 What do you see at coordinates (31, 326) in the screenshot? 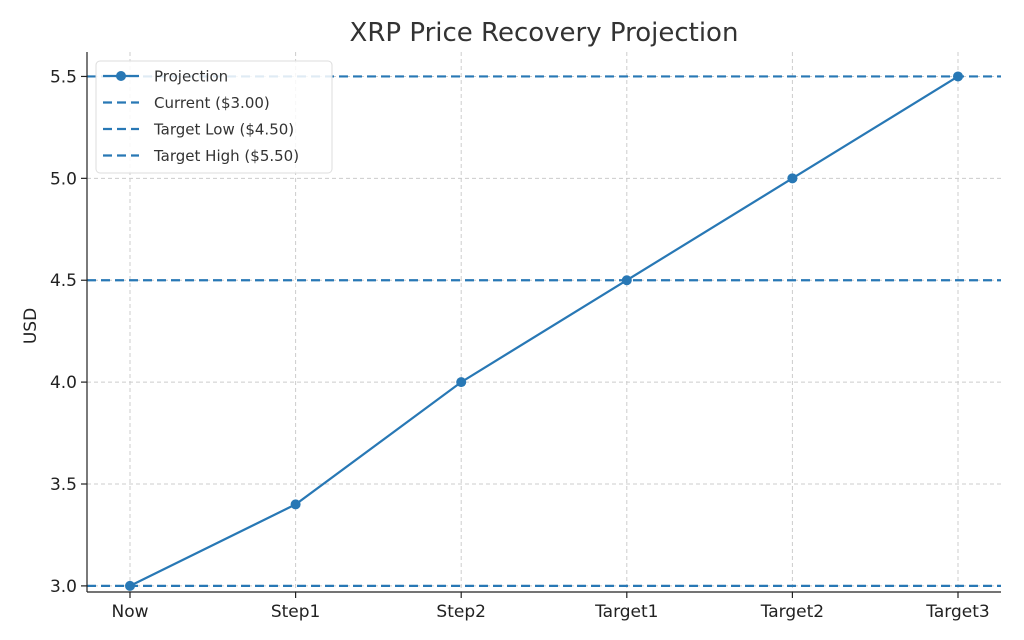
I see `y-axis-label: USD` at bounding box center [31, 326].